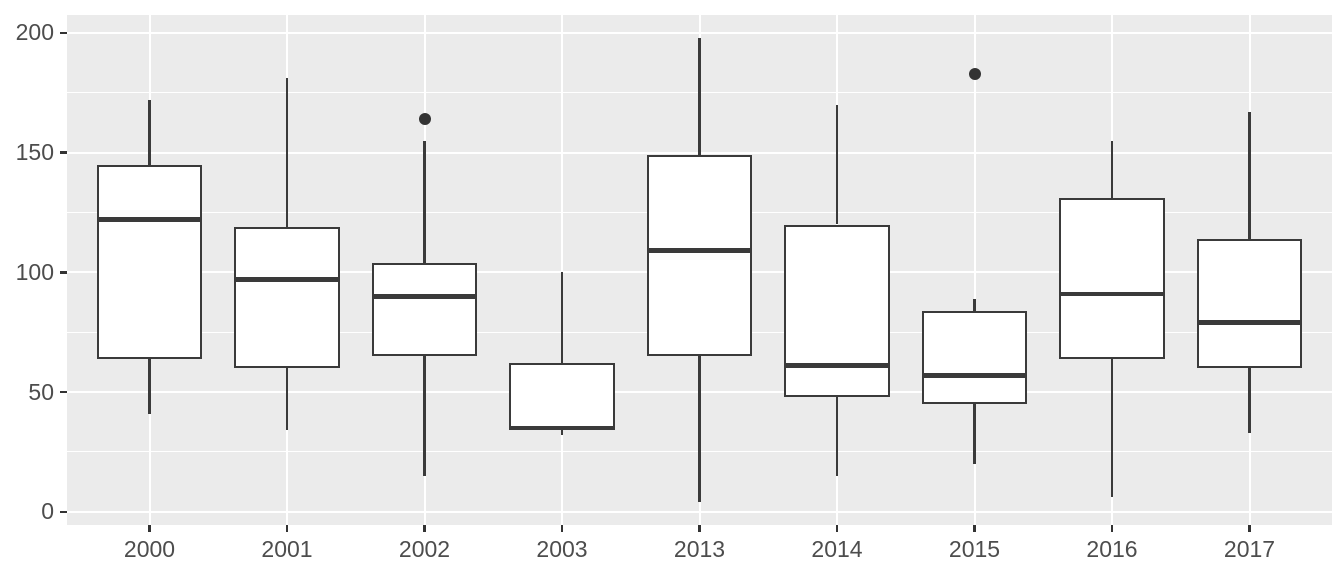  What do you see at coordinates (1249, 549) in the screenshot?
I see `x-tick-label: 2017` at bounding box center [1249, 549].